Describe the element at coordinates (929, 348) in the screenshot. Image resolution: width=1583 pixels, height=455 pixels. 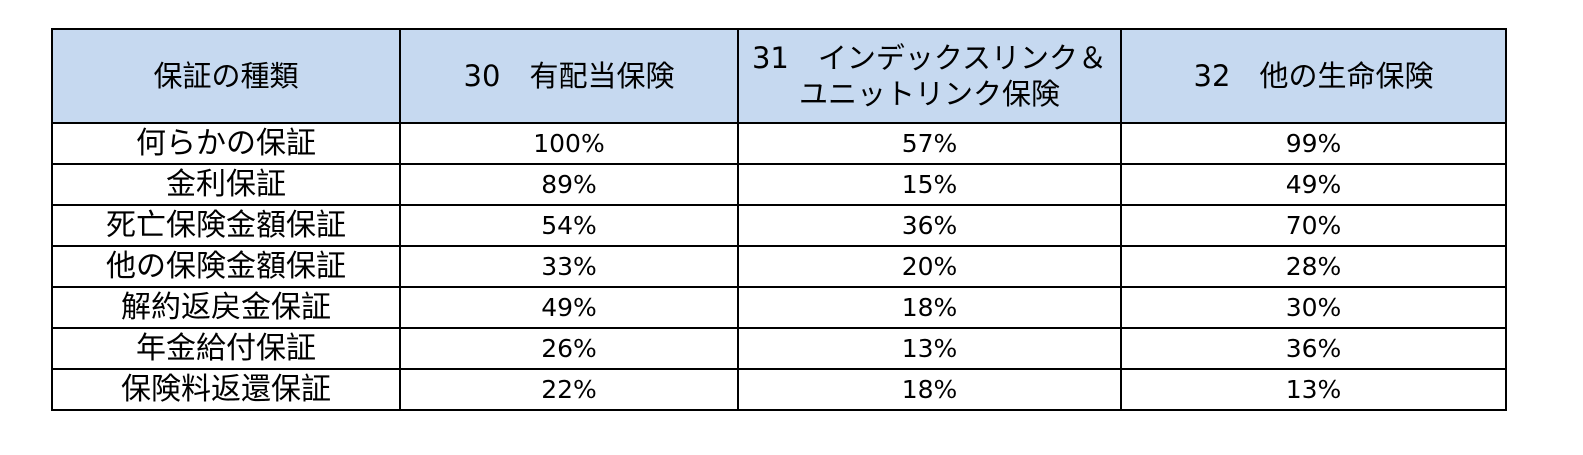
I see `cell-index-unit-linked: 13%` at that location.